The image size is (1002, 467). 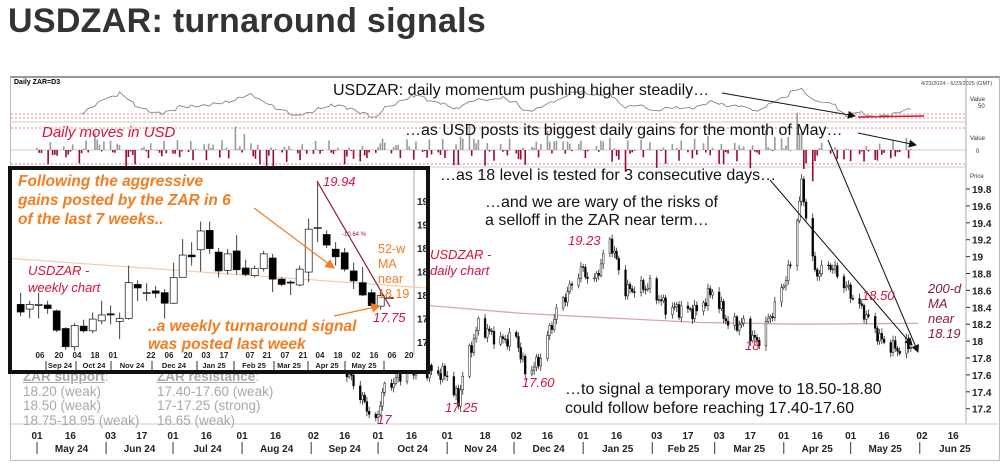 What do you see at coordinates (941, 318) in the screenshot?
I see `ma200-line-3: near` at bounding box center [941, 318].